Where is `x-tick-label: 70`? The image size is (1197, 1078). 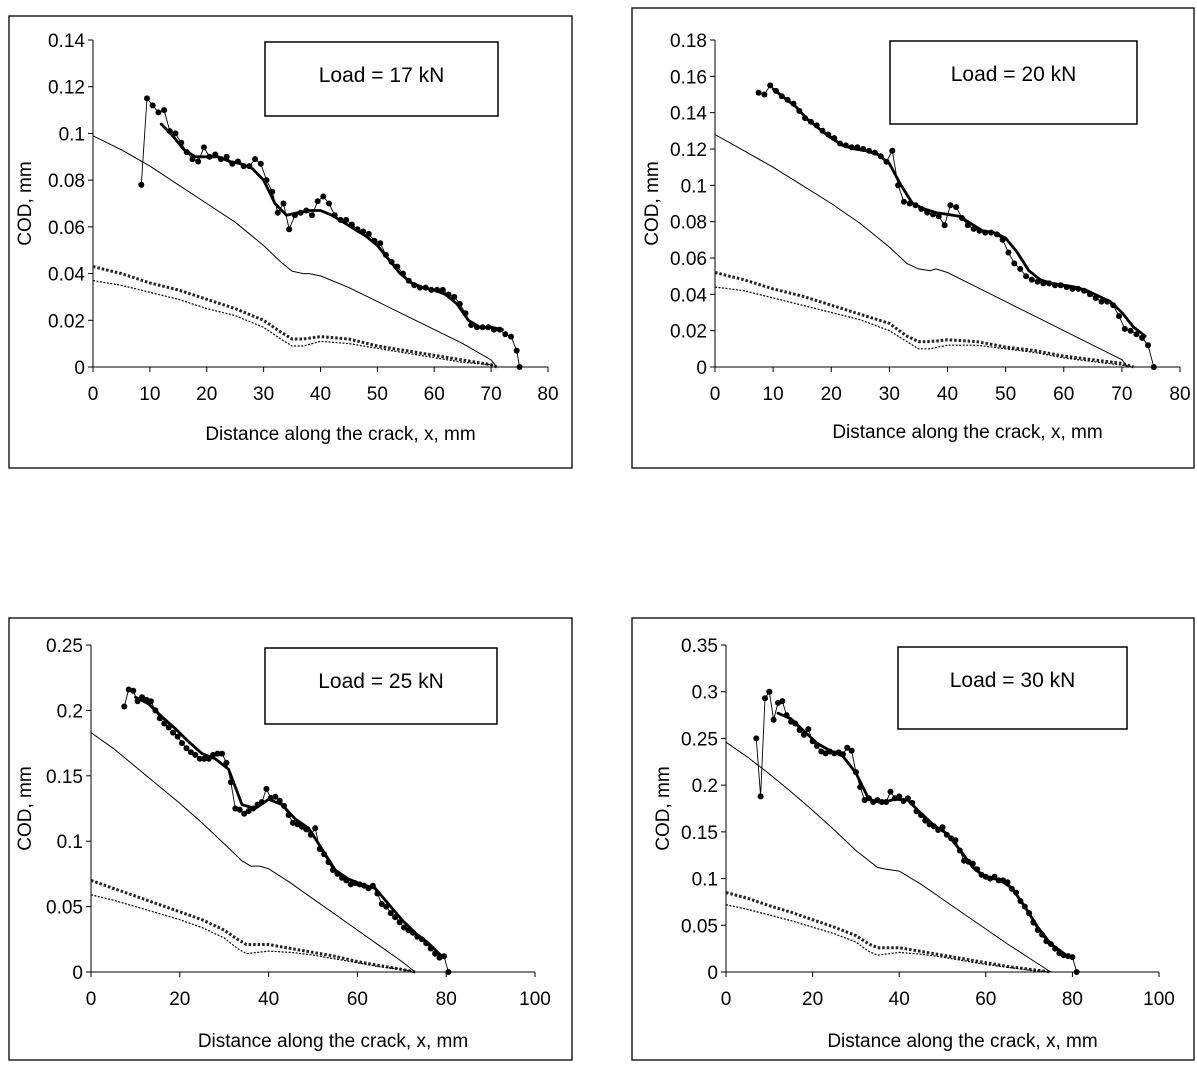
x-tick-label: 70 is located at coordinates (1121, 394).